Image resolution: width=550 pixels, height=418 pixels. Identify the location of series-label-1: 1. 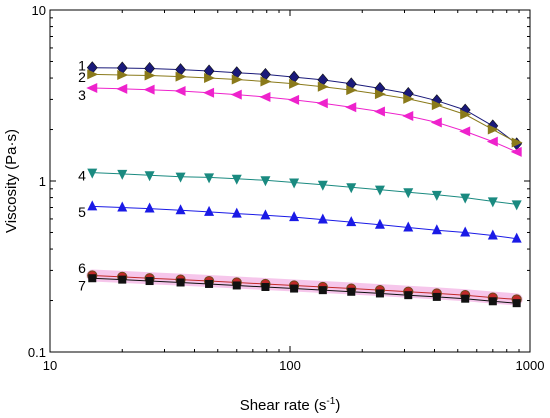
(82, 65).